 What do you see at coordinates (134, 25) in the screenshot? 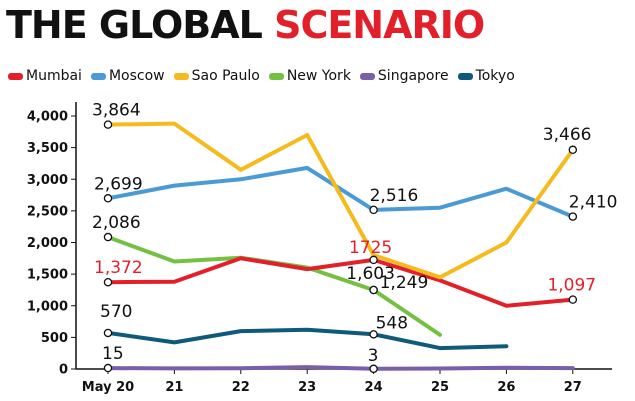
I see `title-part-1: THE GLOBAL` at bounding box center [134, 25].